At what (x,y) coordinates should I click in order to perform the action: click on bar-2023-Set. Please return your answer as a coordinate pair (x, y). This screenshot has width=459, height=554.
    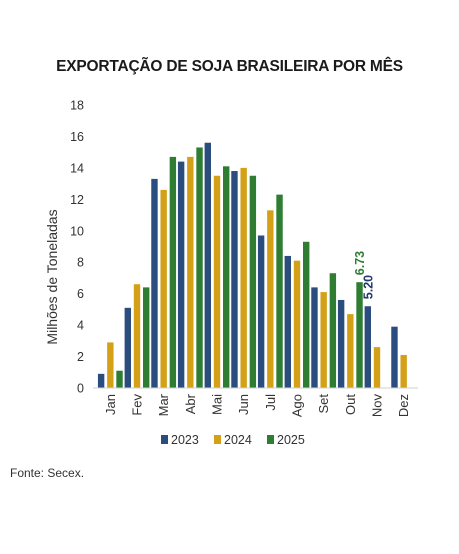
    Looking at the image, I should click on (314, 337).